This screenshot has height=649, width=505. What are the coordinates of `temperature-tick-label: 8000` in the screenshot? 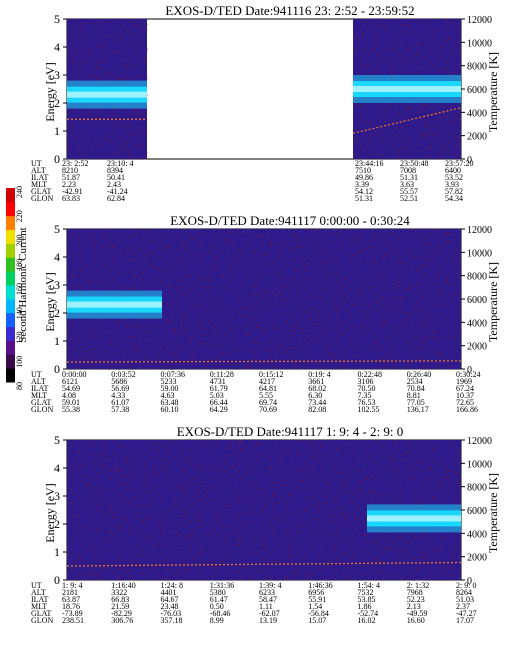 It's located at (477, 67).